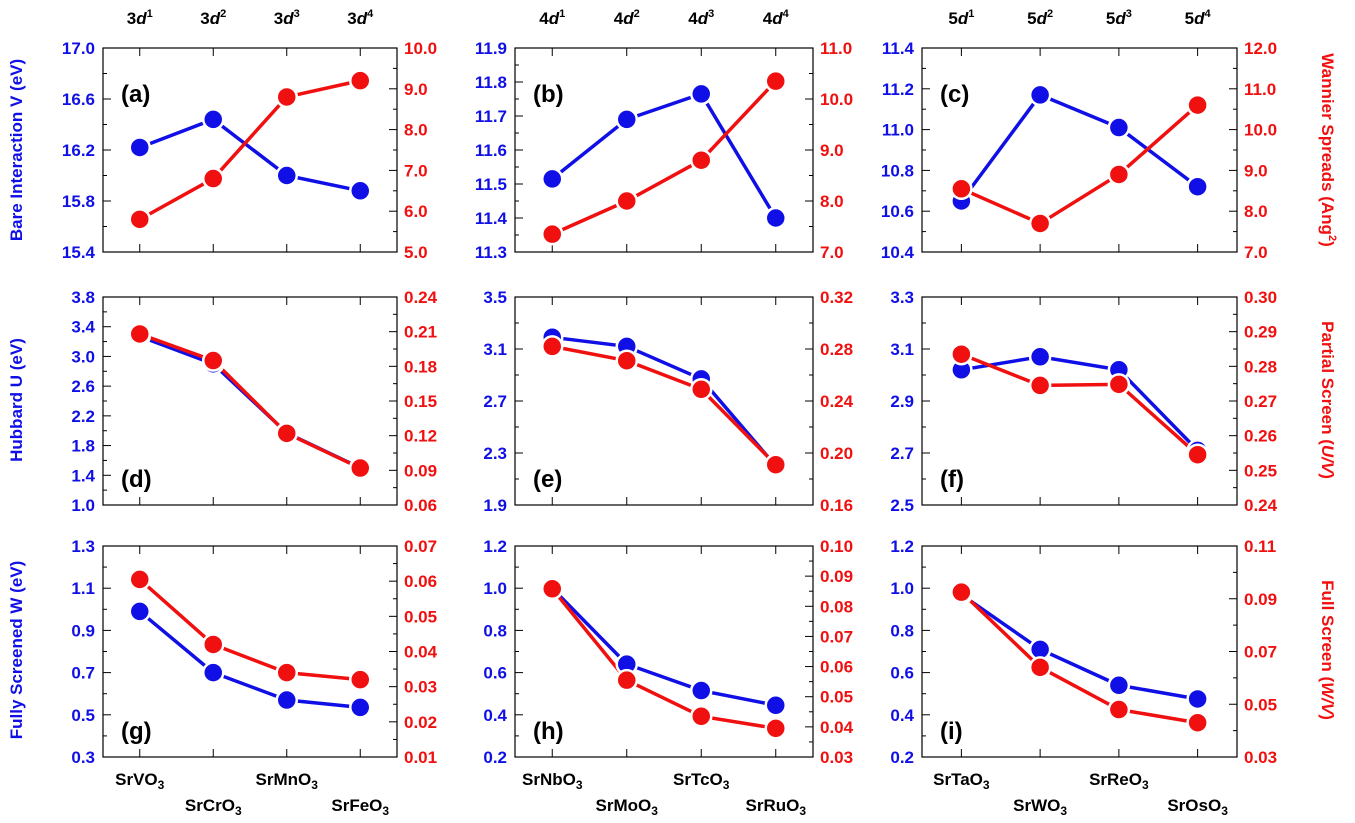  What do you see at coordinates (1260, 332) in the screenshot?
I see `right-tick-label: 0.29` at bounding box center [1260, 332].